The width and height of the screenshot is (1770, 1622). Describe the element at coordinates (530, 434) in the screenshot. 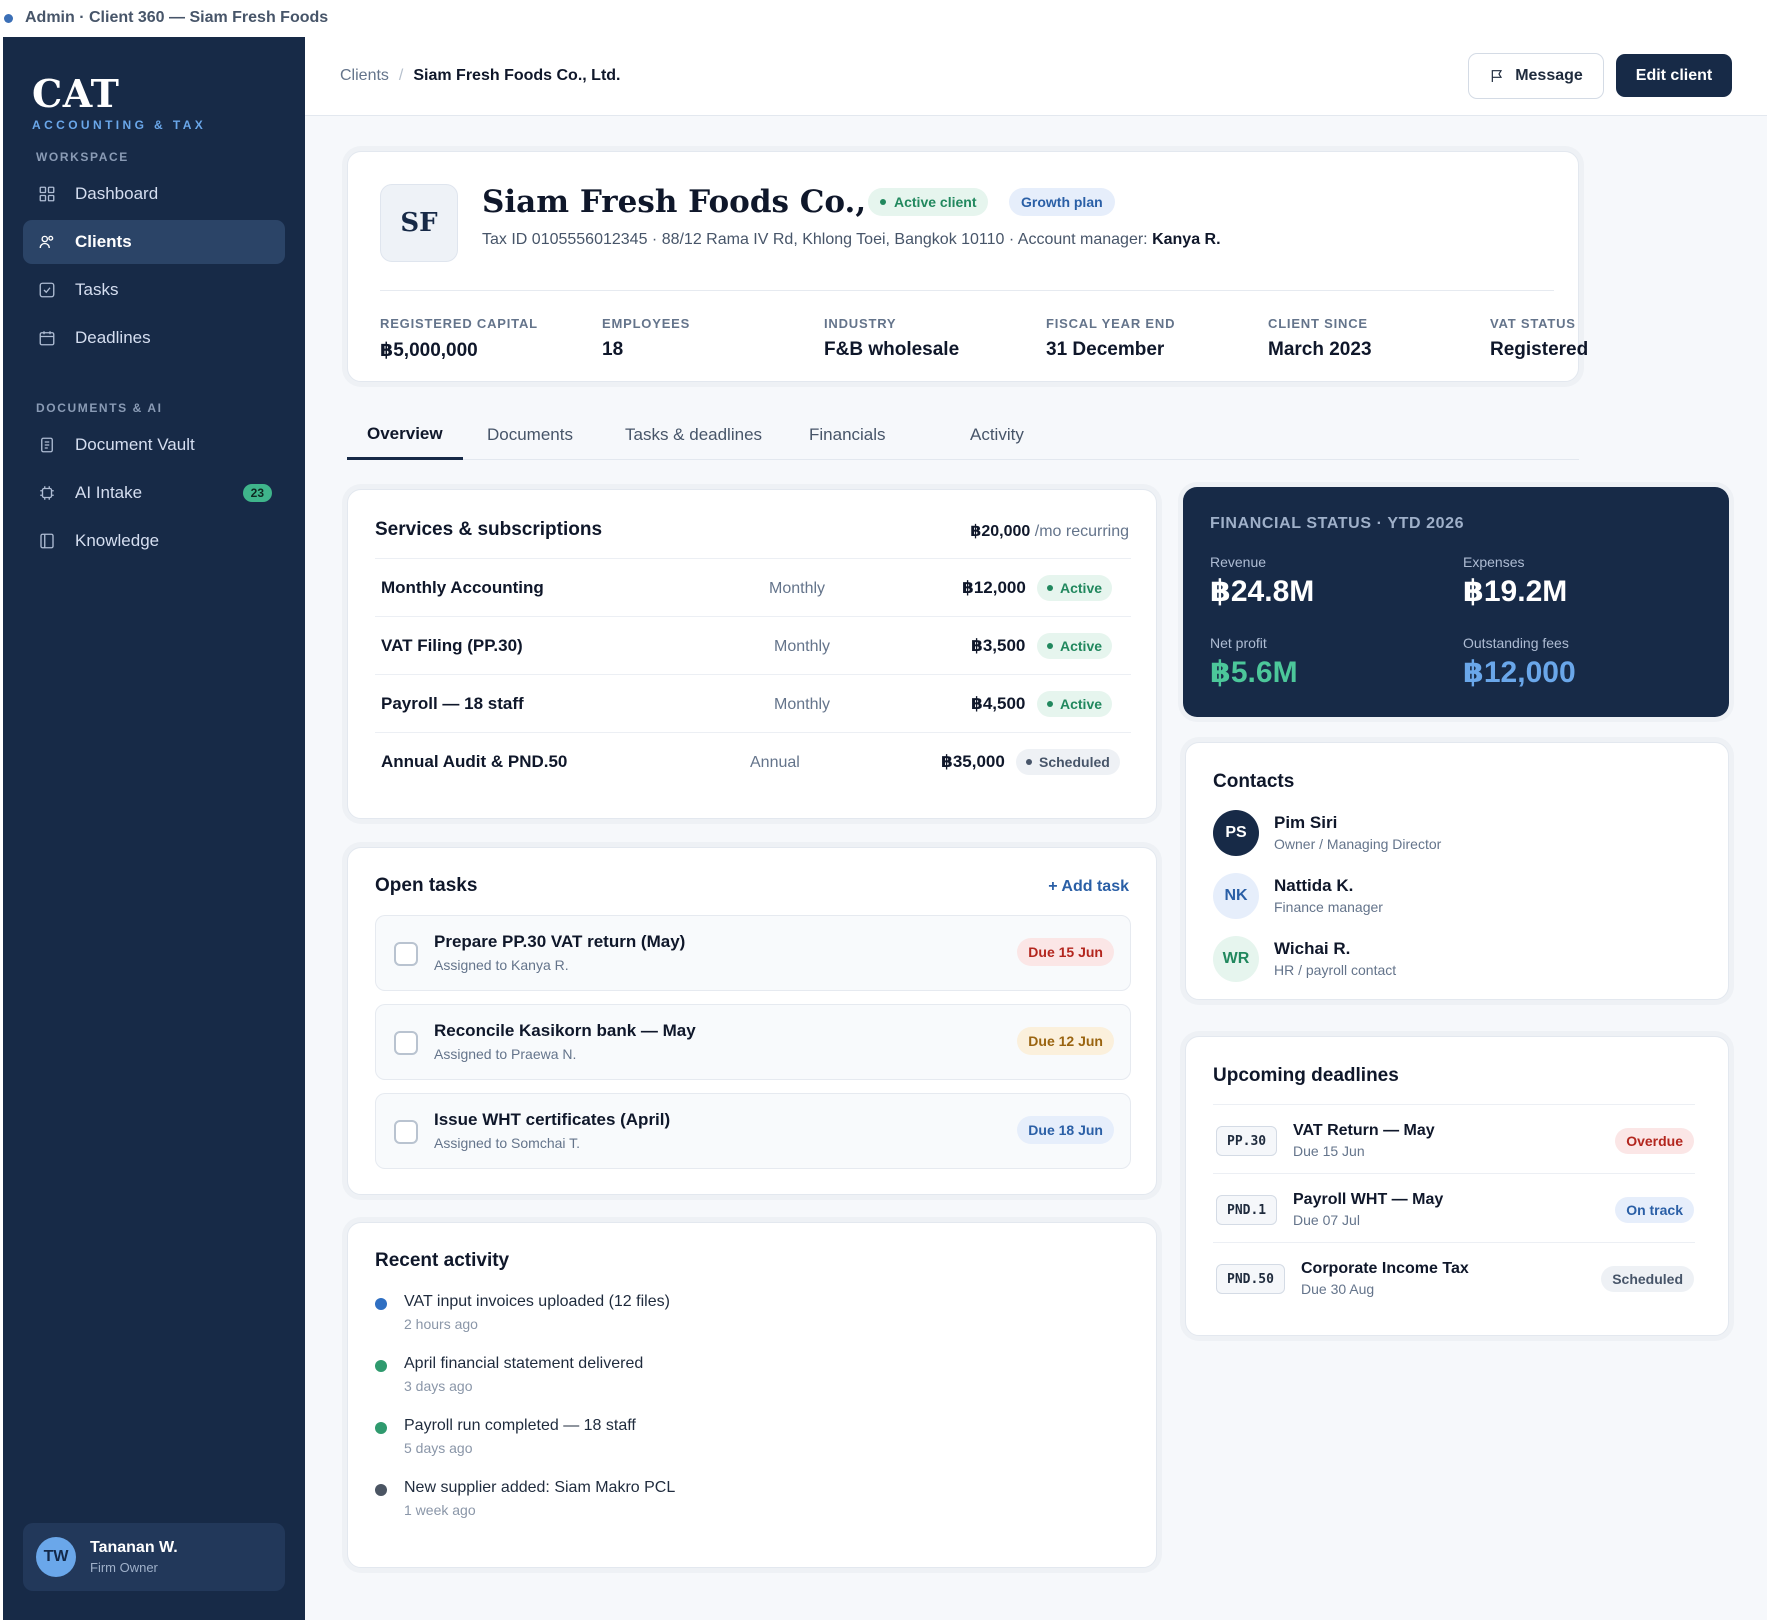

I see `tab-documents: Documents` at that location.